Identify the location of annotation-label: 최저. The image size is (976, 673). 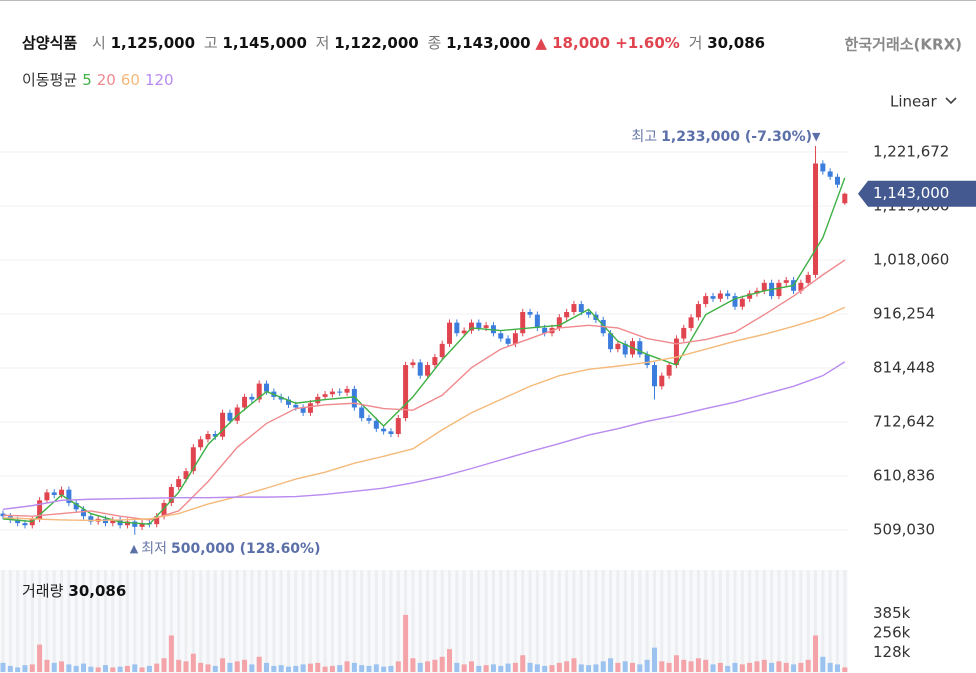
(154, 549).